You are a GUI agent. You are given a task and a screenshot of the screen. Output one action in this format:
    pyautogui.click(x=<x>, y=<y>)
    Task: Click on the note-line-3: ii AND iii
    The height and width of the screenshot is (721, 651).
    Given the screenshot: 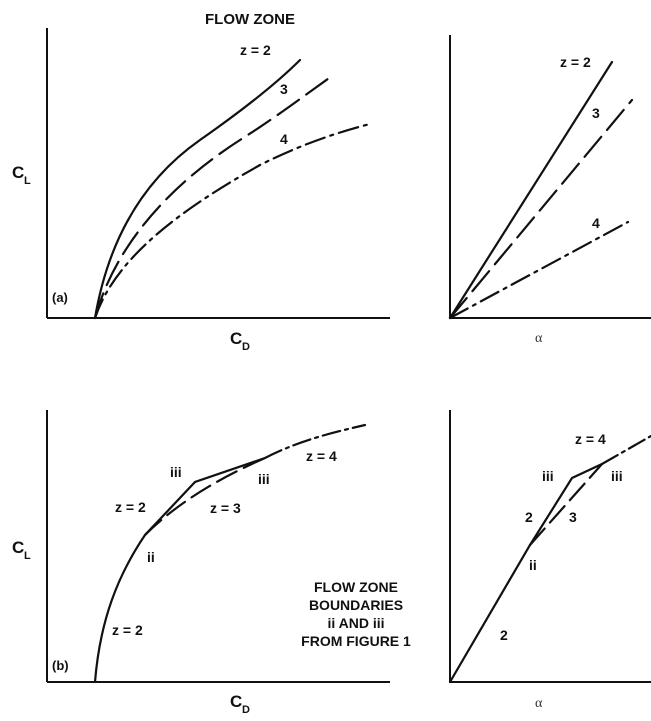 What is the action you would take?
    pyautogui.click(x=355, y=623)
    